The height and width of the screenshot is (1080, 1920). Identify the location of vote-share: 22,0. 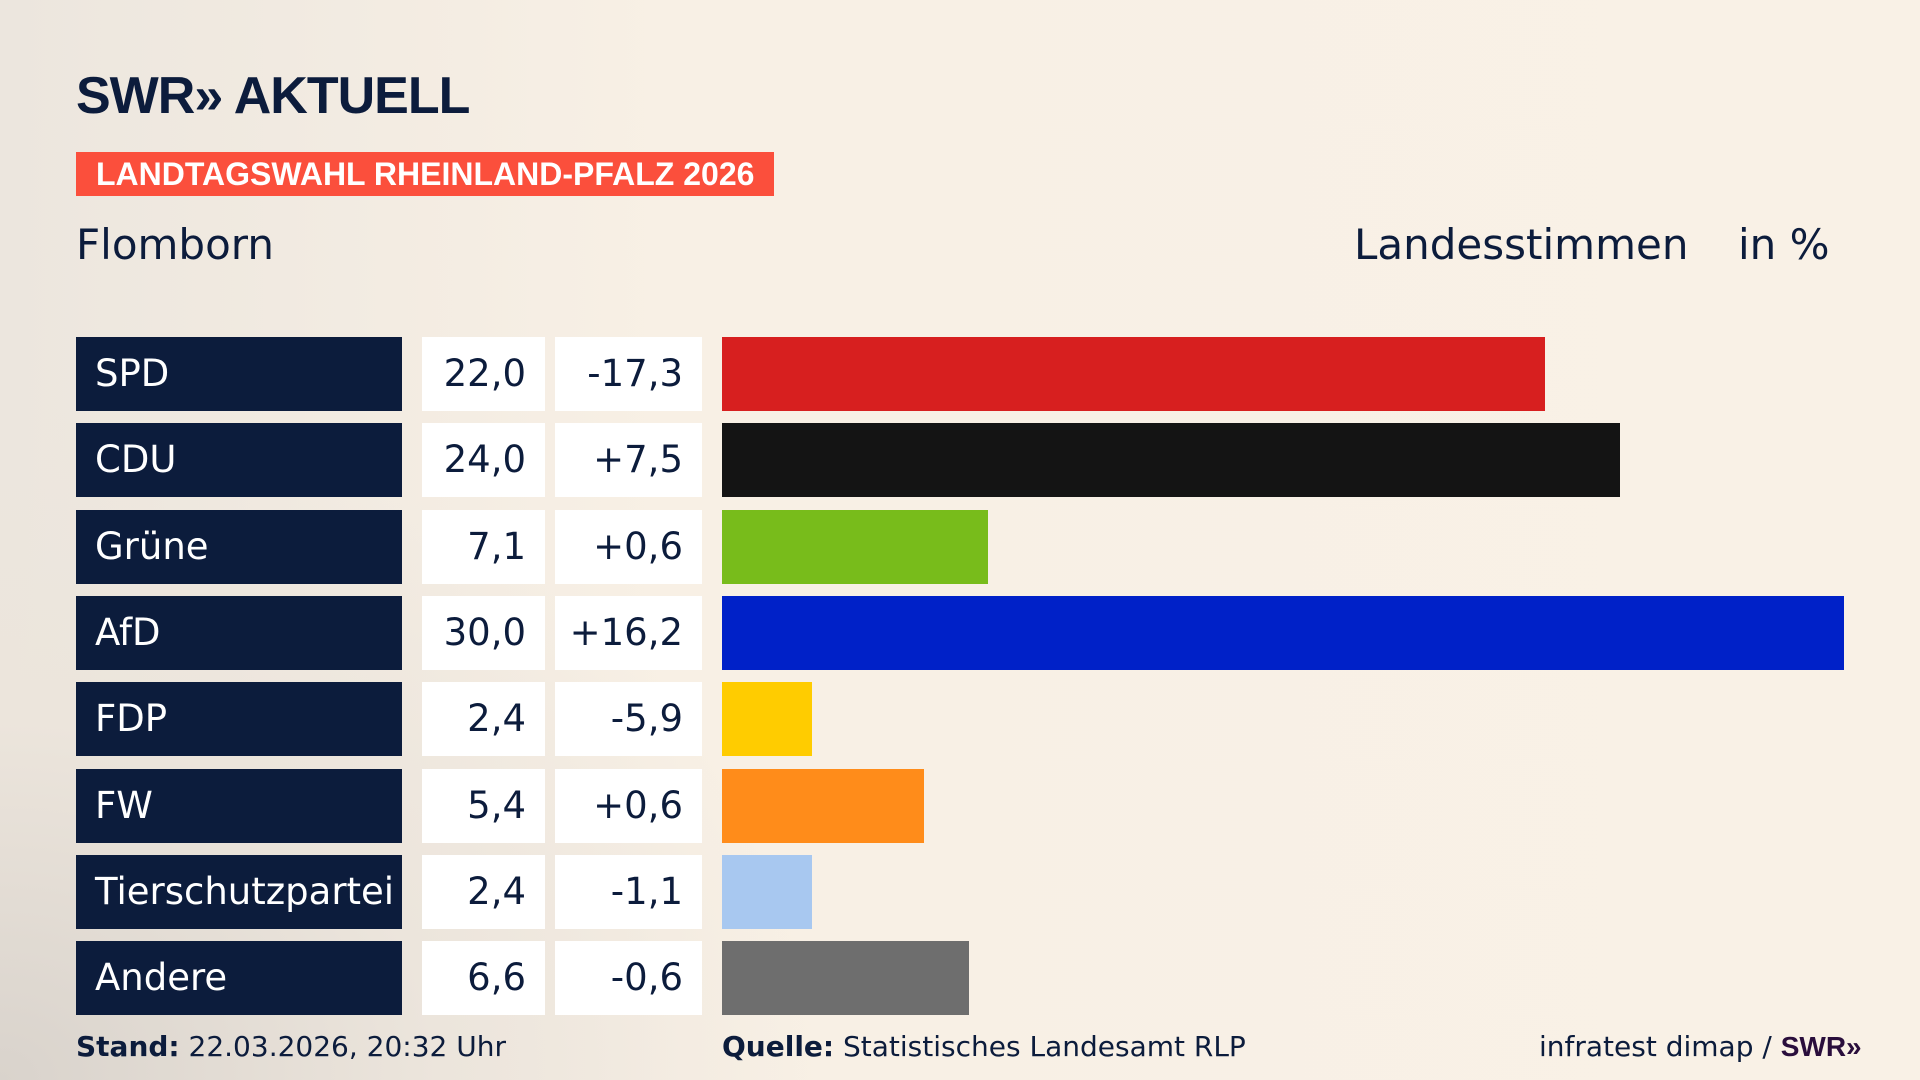
(483, 374).